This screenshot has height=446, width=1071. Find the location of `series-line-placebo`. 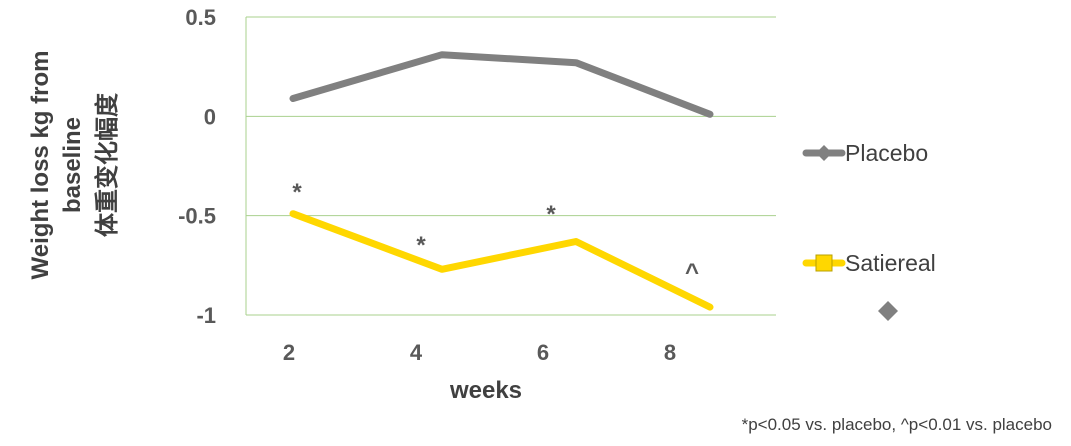

series-line-placebo is located at coordinates (501, 84).